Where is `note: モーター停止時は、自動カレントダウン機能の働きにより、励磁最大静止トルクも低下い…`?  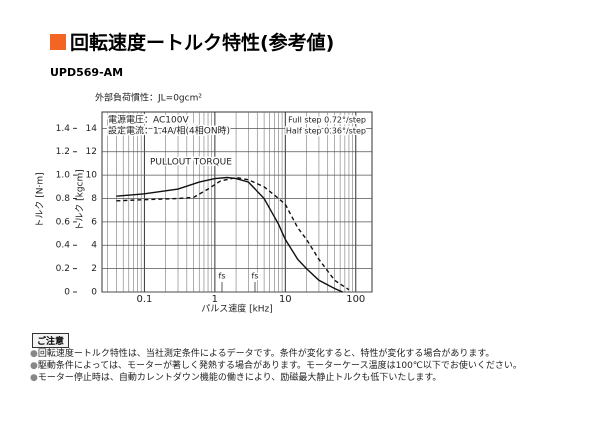 note: モーター停止時は、自動カレントダウン機能の働きにより、励磁最大静止トルクも低下い… is located at coordinates (276, 378).